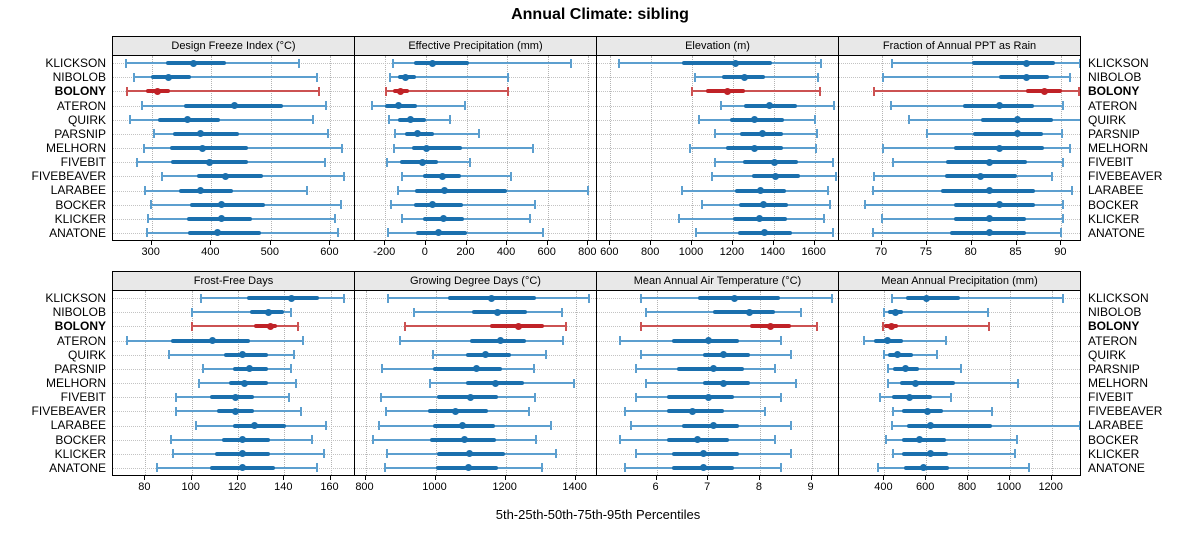 This screenshot has height=550, width=1200. Describe the element at coordinates (1115, 77) in the screenshot. I see `station-label: NIBOLOB` at that location.